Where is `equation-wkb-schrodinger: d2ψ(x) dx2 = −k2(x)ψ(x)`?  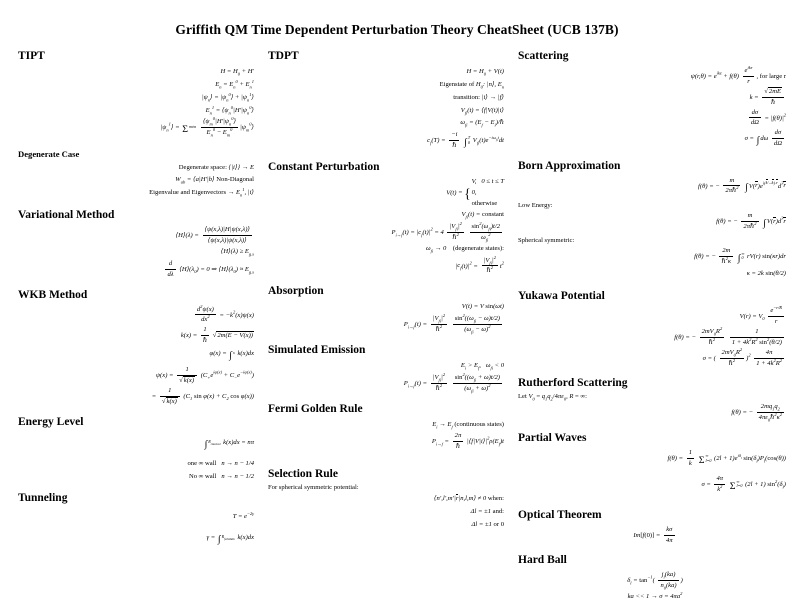 equation-wkb-schrodinger: d2ψ(x) dx2 = −k2(x)ψ(x) is located at coordinates (224, 313).